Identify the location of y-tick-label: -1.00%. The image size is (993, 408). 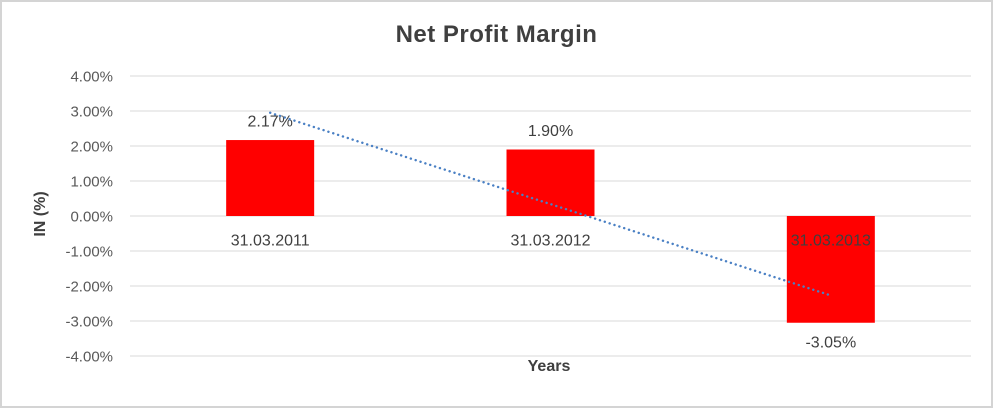
(89, 251).